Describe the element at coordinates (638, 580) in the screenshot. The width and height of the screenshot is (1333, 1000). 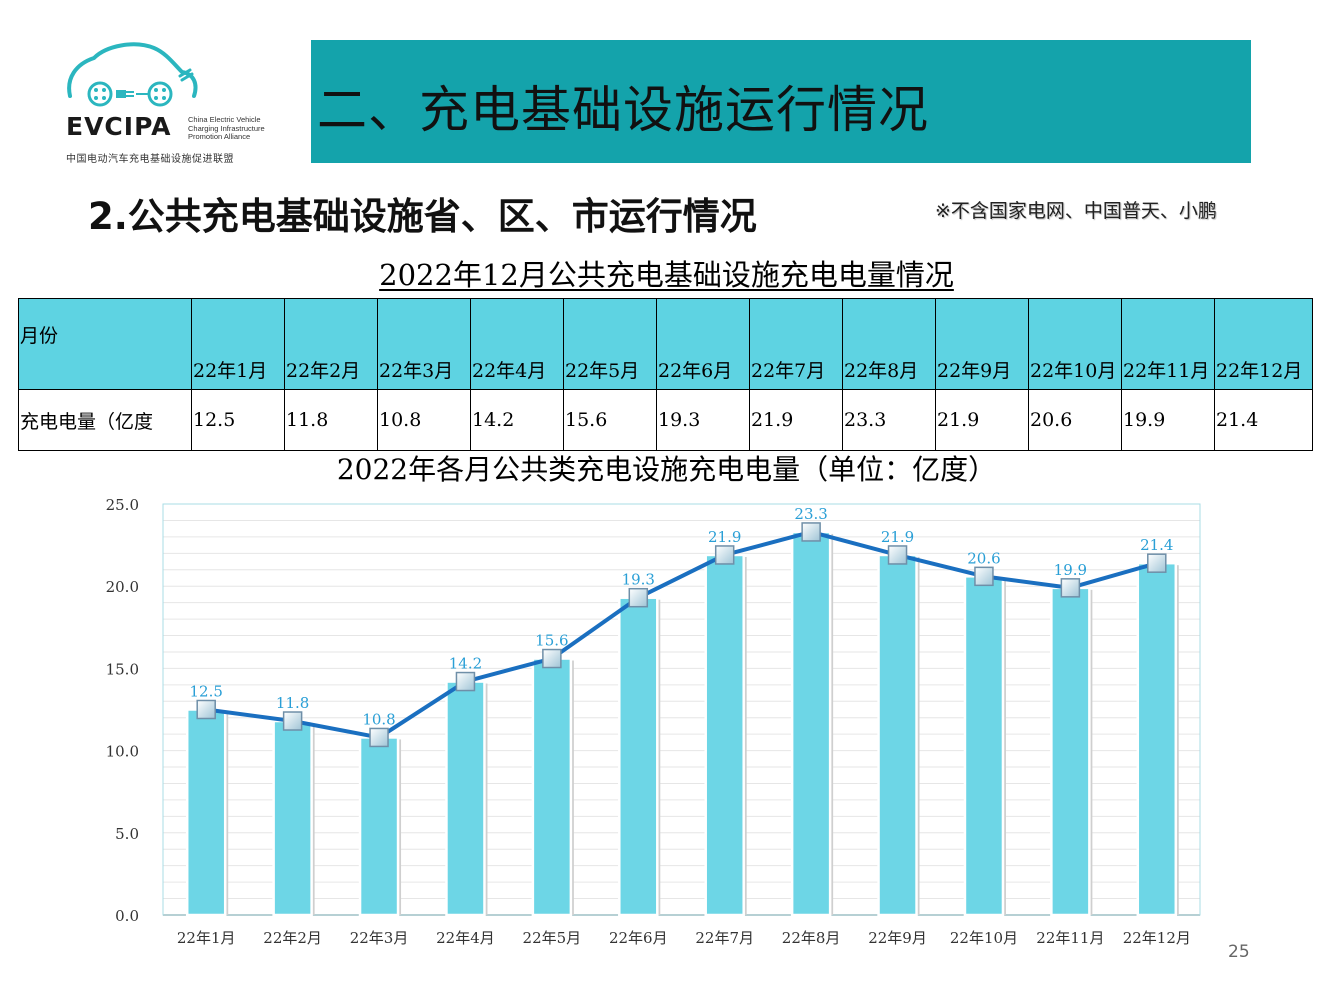
I see `data-label: 19.3` at that location.